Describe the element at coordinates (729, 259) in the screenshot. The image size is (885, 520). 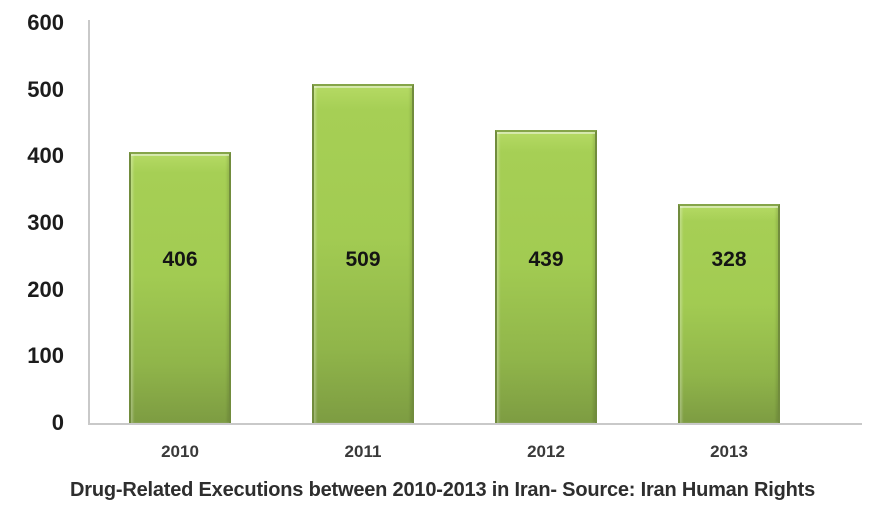
I see `bar-value-label: 328` at that location.